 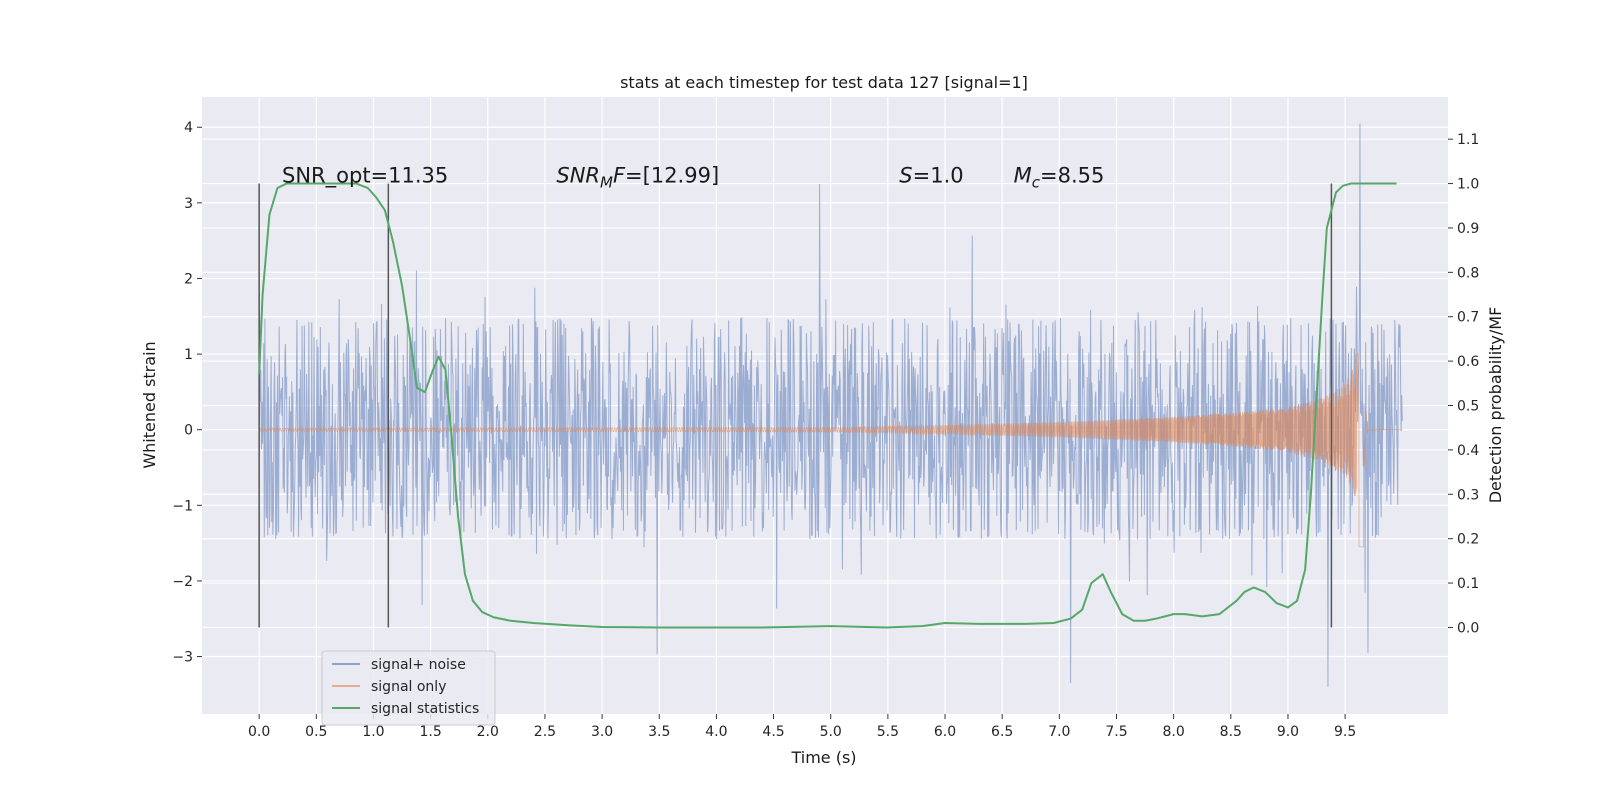 I want to click on y2-tick-label: 0.4, so click(x=1468, y=451).